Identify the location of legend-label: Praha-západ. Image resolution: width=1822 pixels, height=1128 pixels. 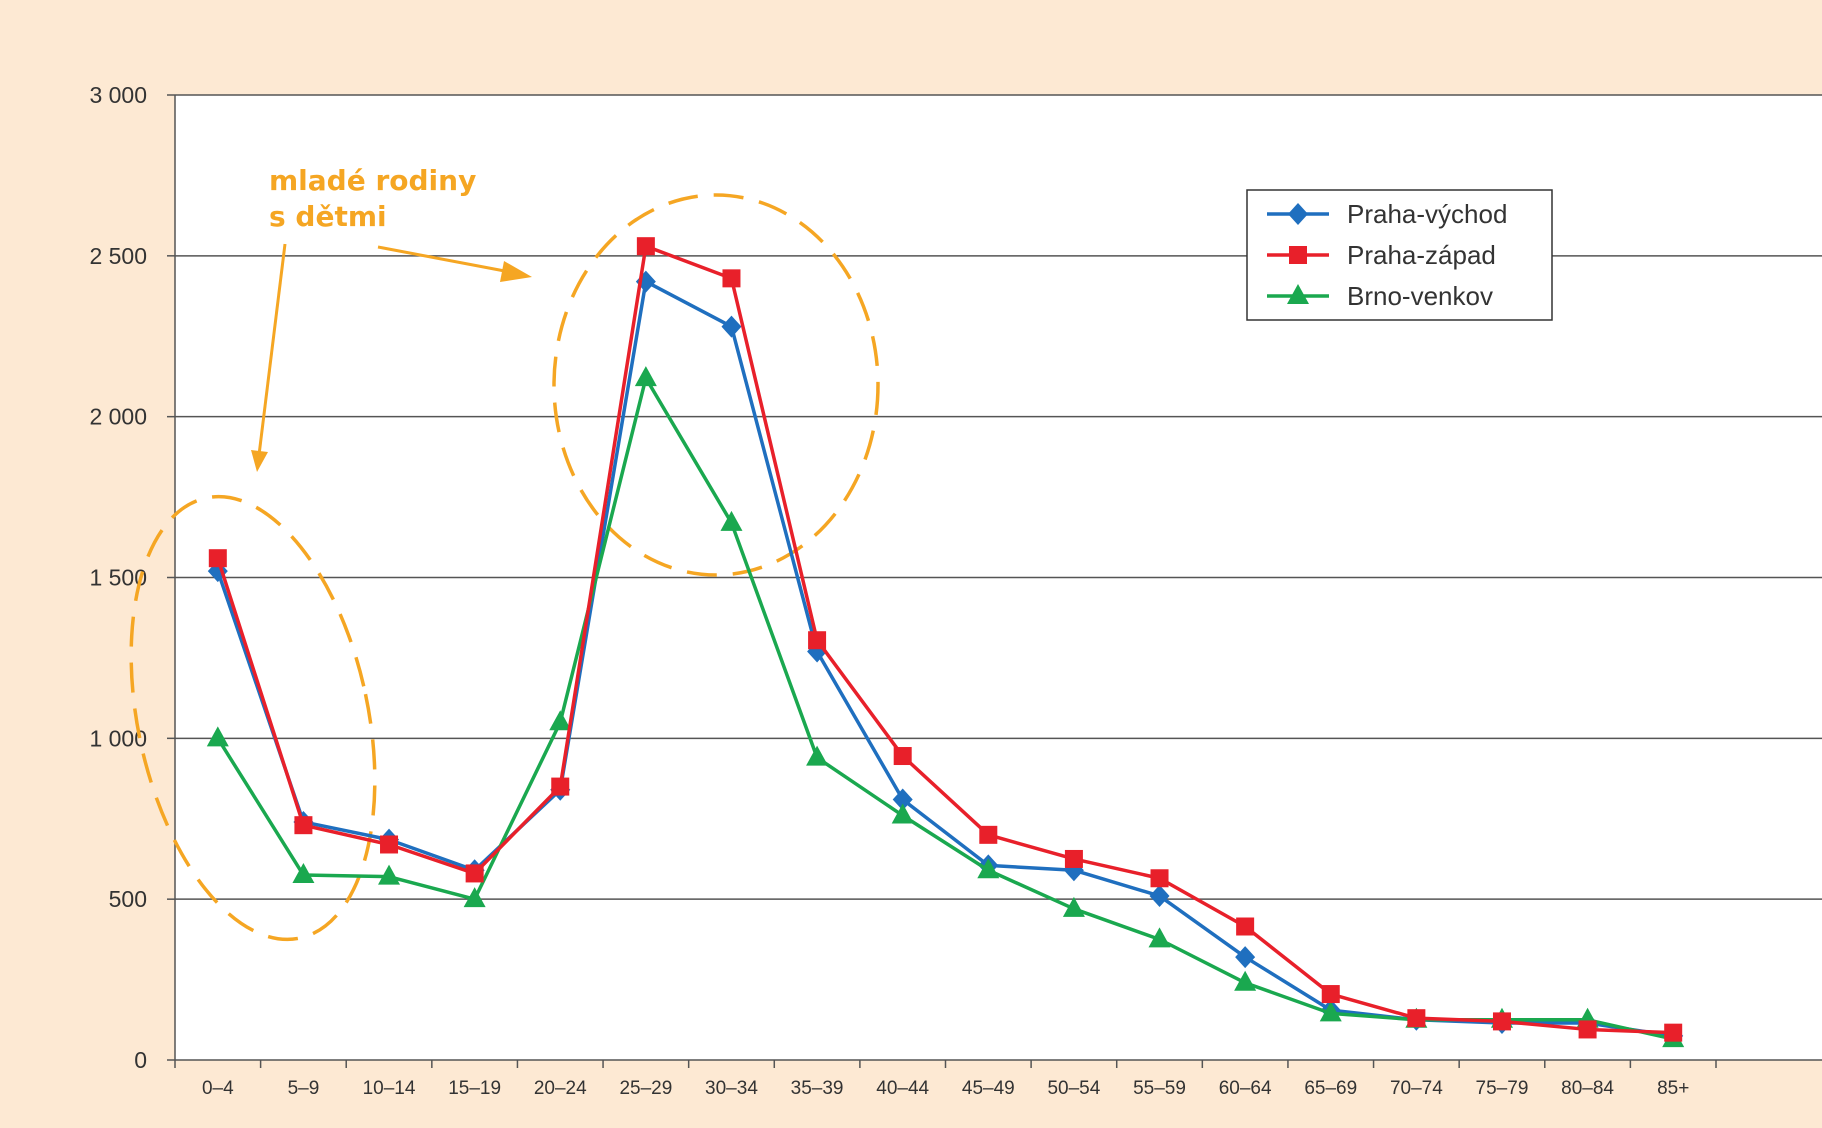
(1421, 255).